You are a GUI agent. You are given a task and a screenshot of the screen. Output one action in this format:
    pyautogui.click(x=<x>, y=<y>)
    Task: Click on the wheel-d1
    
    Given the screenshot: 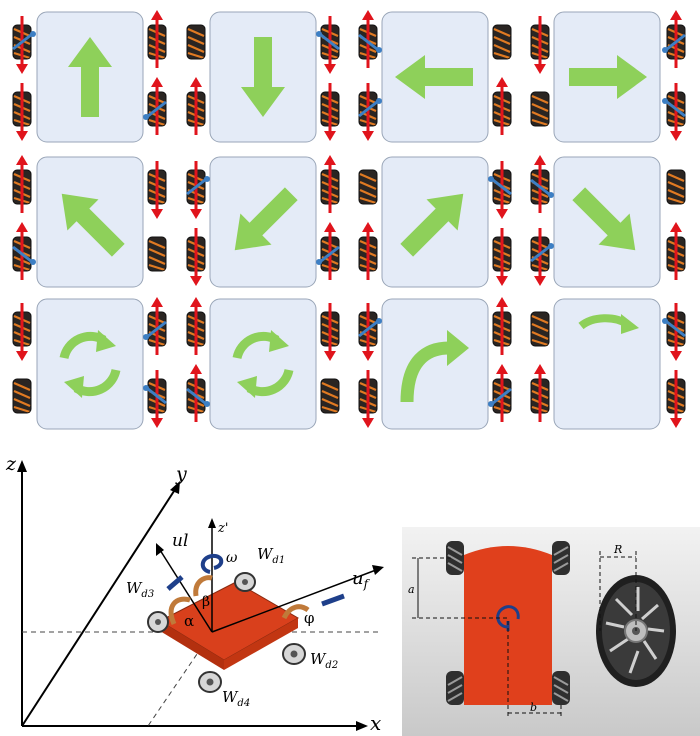 What is the action you would take?
    pyautogui.click(x=245, y=582)
    